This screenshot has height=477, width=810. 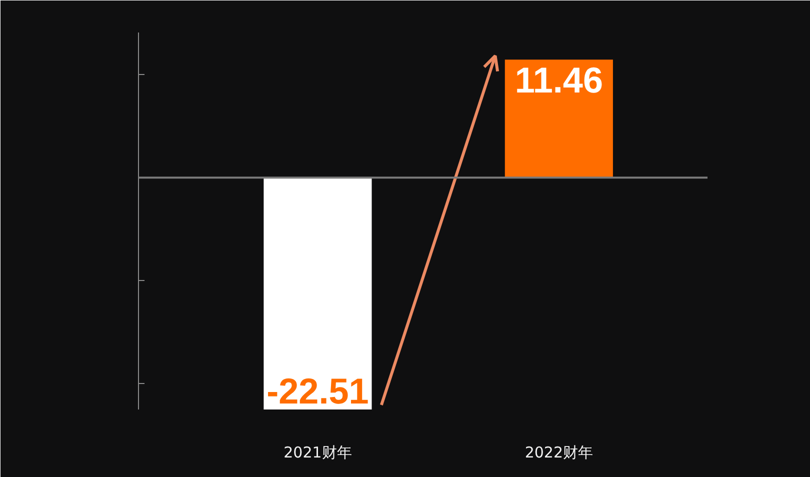 What do you see at coordinates (559, 453) in the screenshot?
I see `x-tick-label: 2022财年` at bounding box center [559, 453].